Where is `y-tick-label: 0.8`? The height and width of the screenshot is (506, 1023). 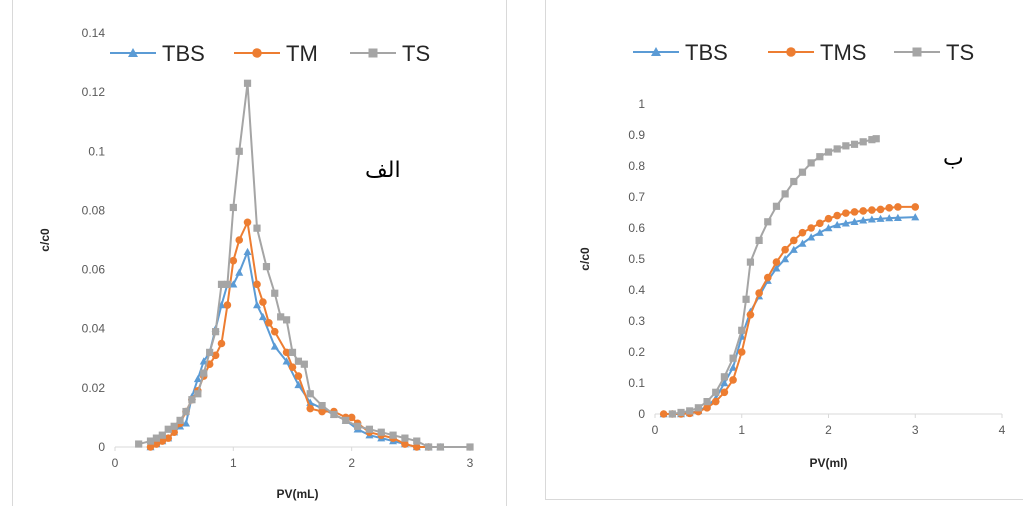
y-tick-label: 0.8 is located at coordinates (636, 166).